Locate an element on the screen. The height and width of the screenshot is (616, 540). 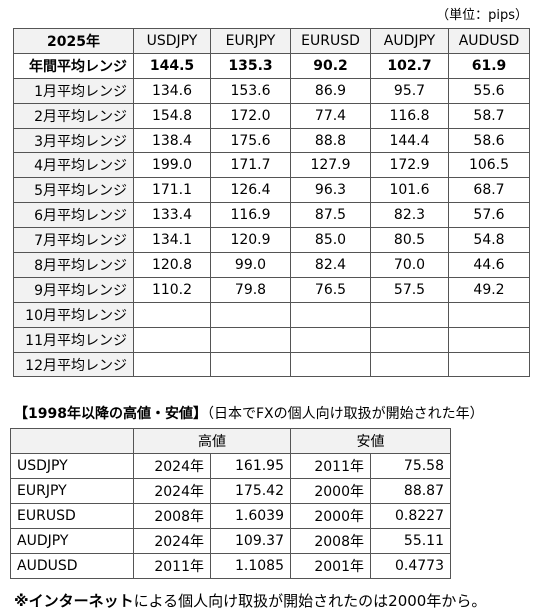
data-row: 4月平均レンジ 199.0 171.7 127.9 172.9 106.5 is located at coordinates (271, 165).